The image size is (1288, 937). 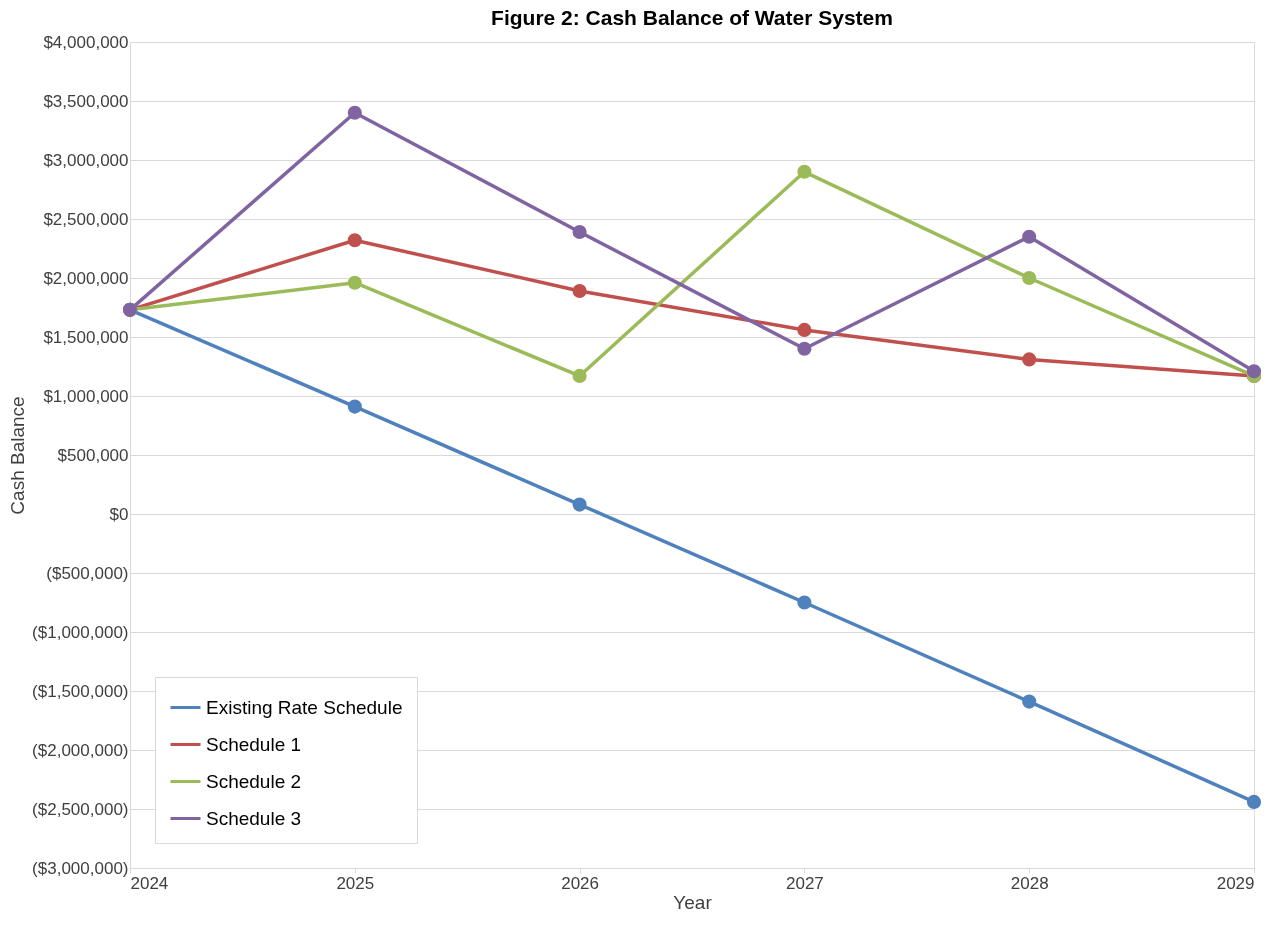 What do you see at coordinates (80, 809) in the screenshot?
I see `y-tick-label: ($2,500,000)` at bounding box center [80, 809].